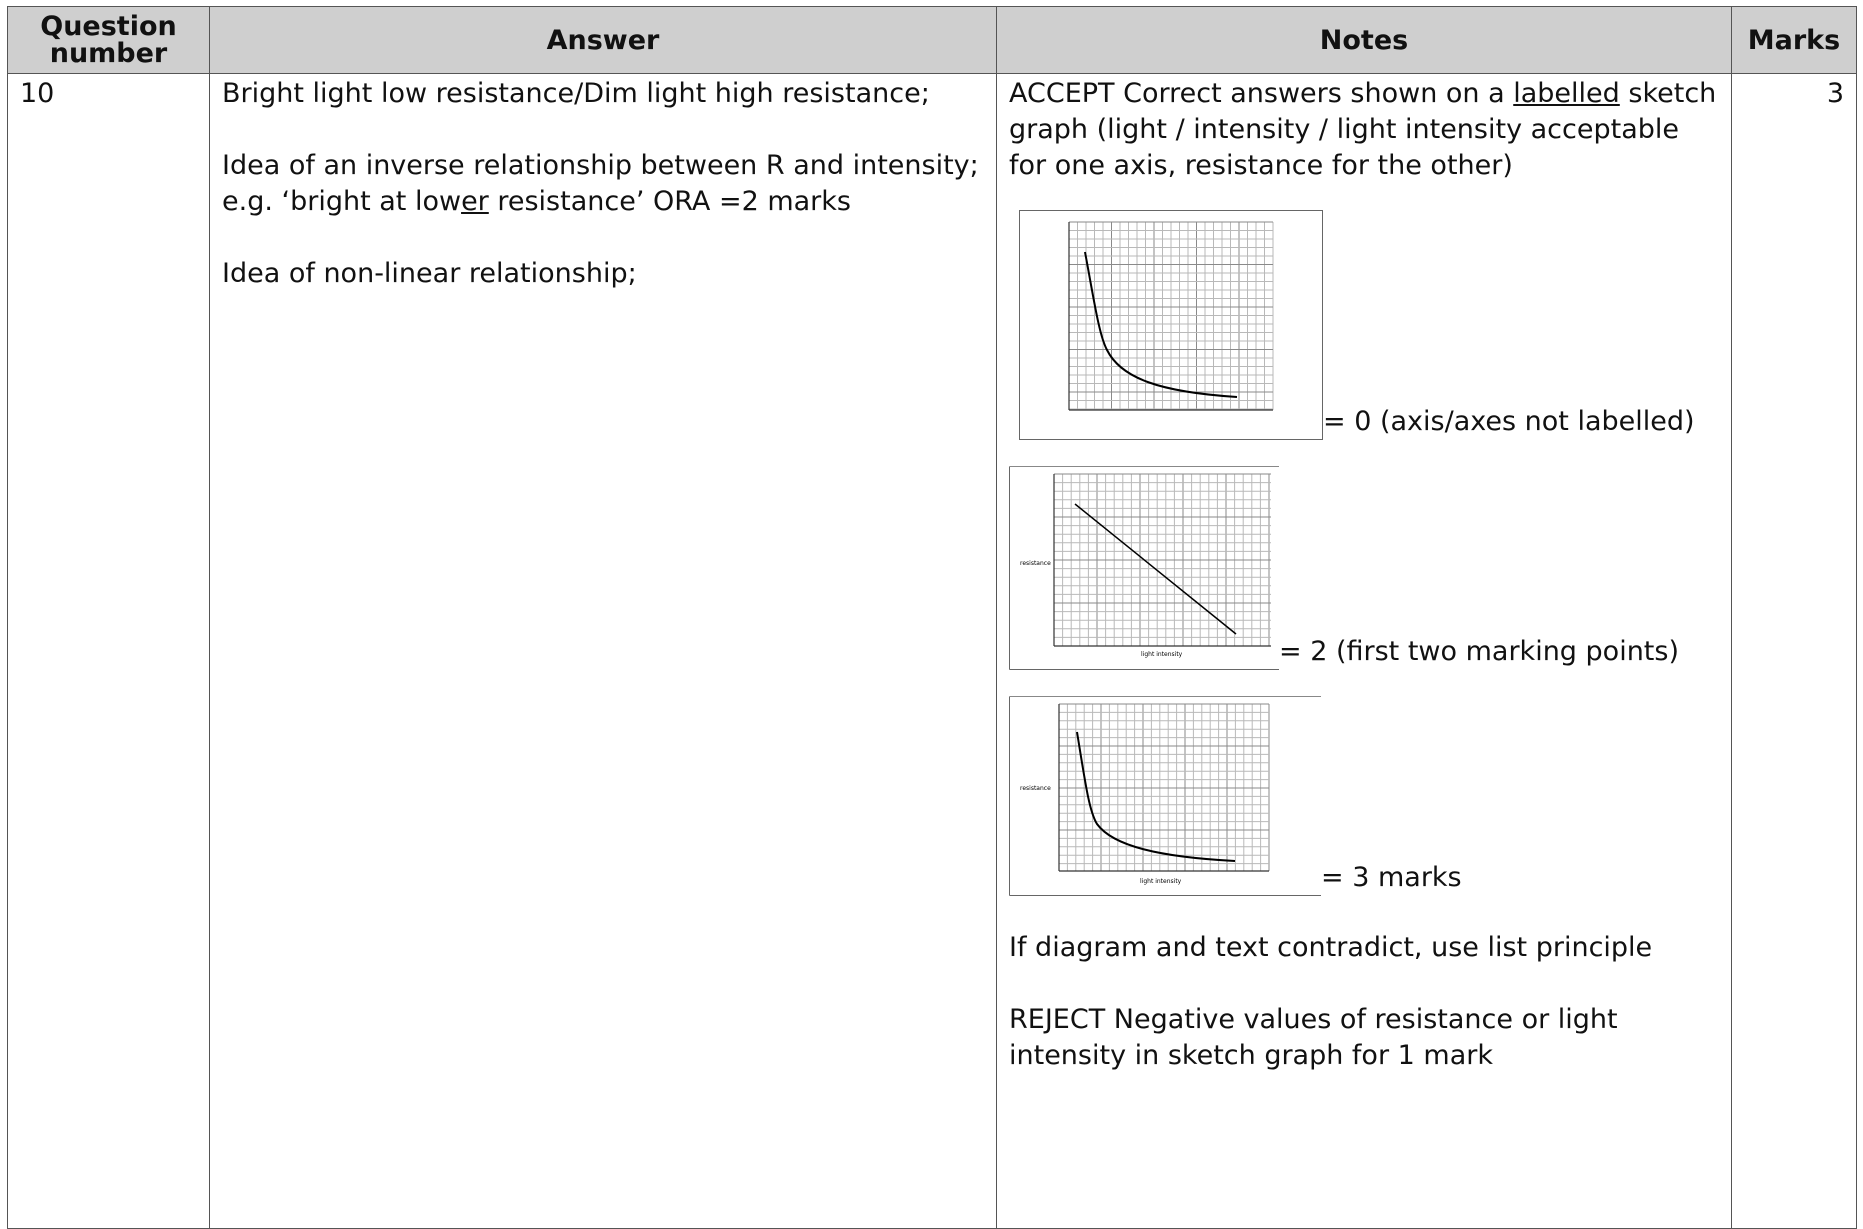 This screenshot has width=1863, height=1229. I want to click on header-row: Question number Answer Notes Marks, so click(932, 40).